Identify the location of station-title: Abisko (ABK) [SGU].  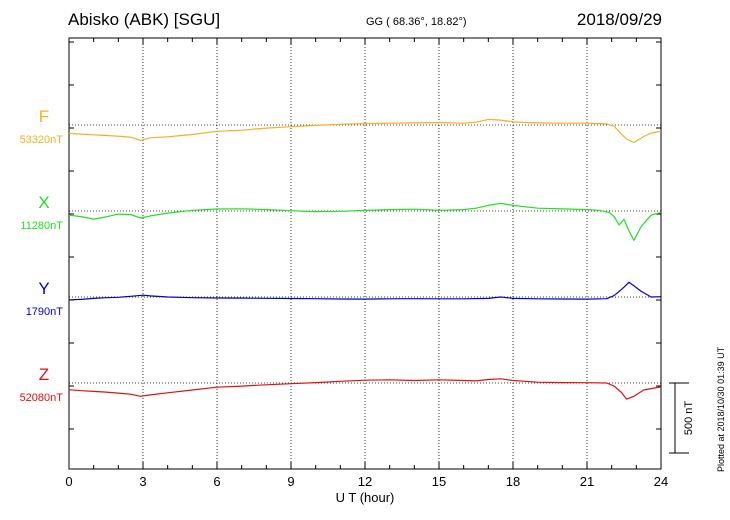
(144, 19).